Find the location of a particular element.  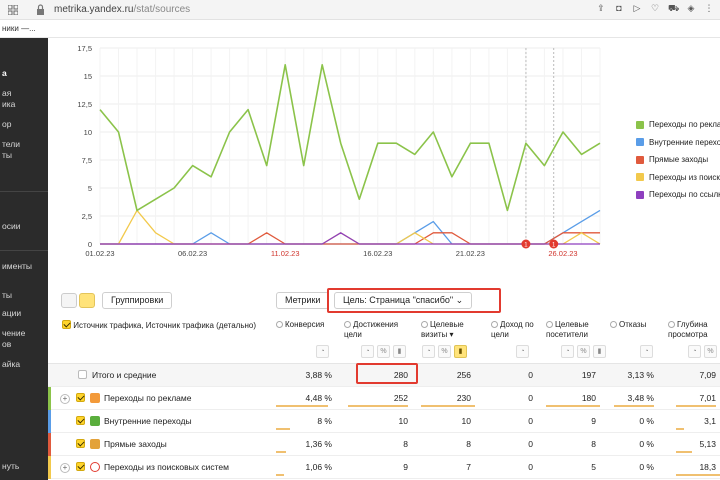

column-header-goal-revenue: Доход по цели is located at coordinates (514, 330).